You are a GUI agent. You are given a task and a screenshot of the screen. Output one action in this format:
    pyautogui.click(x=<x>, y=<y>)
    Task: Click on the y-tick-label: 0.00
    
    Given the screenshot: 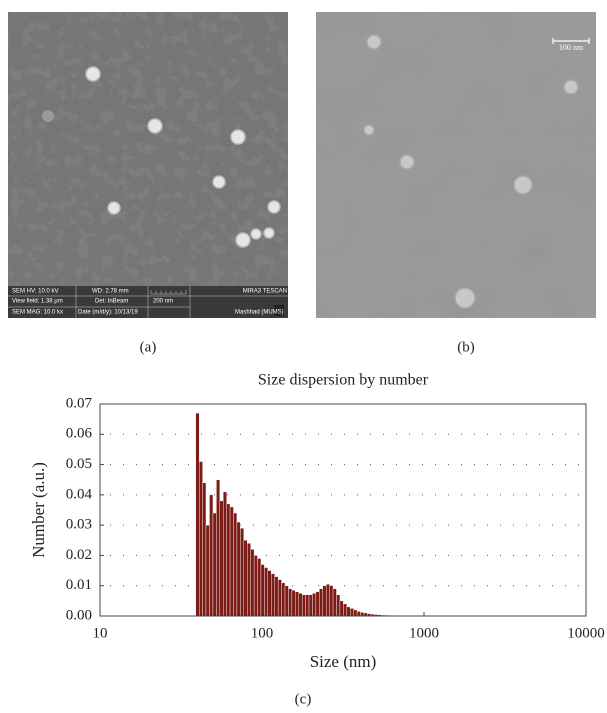 What is the action you would take?
    pyautogui.click(x=79, y=615)
    